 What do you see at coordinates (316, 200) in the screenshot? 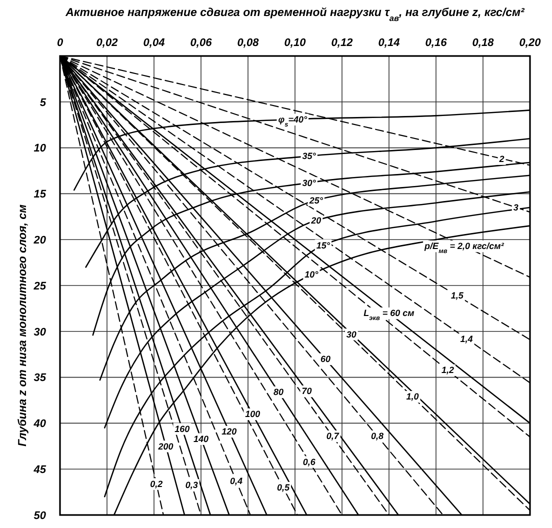
I see `annotation: 25°` at bounding box center [316, 200].